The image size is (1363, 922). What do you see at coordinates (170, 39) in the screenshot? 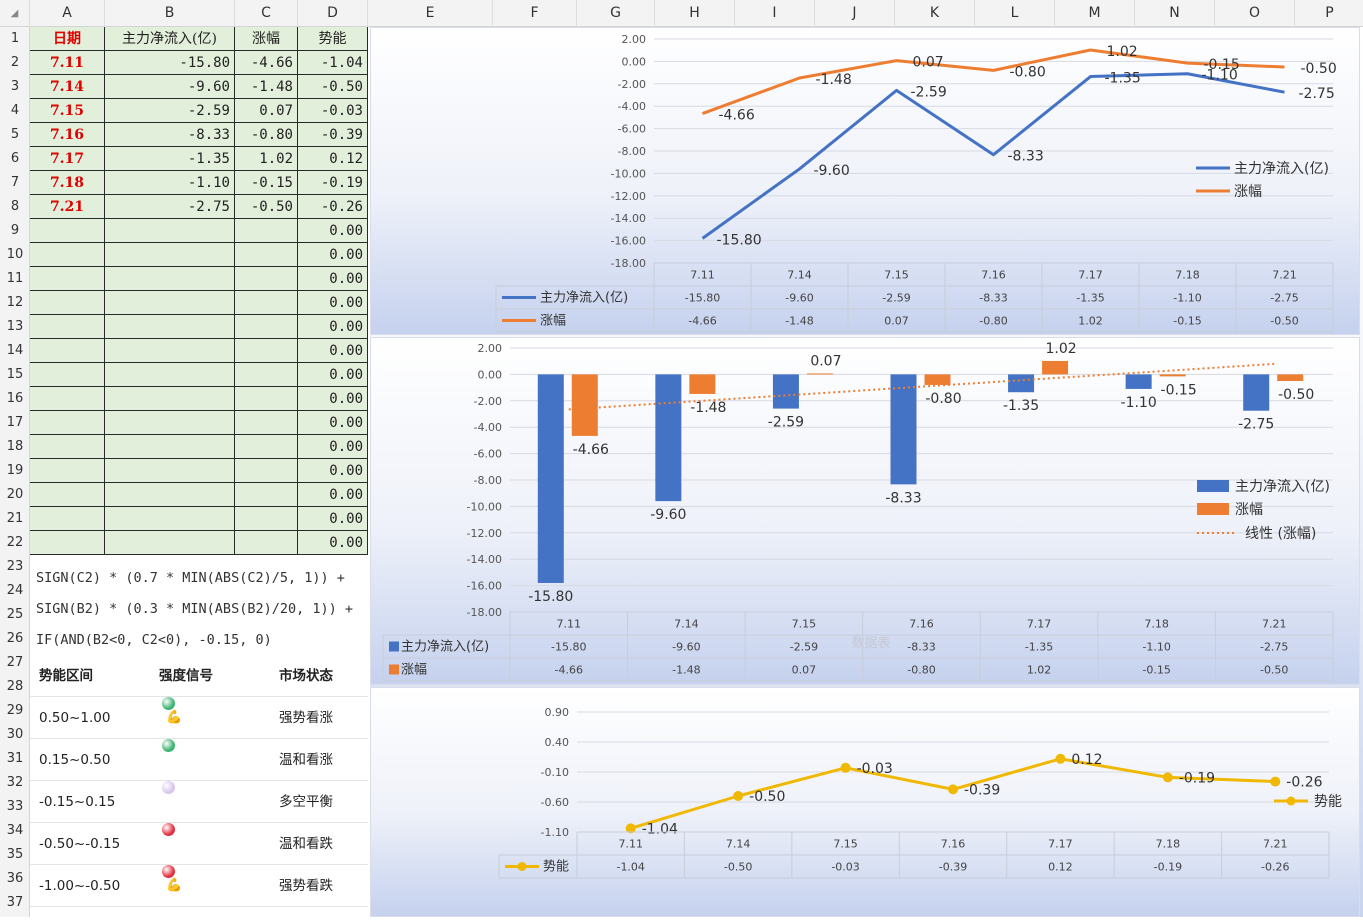
I see `table-header-cell: 主力净流入(亿)` at bounding box center [170, 39].